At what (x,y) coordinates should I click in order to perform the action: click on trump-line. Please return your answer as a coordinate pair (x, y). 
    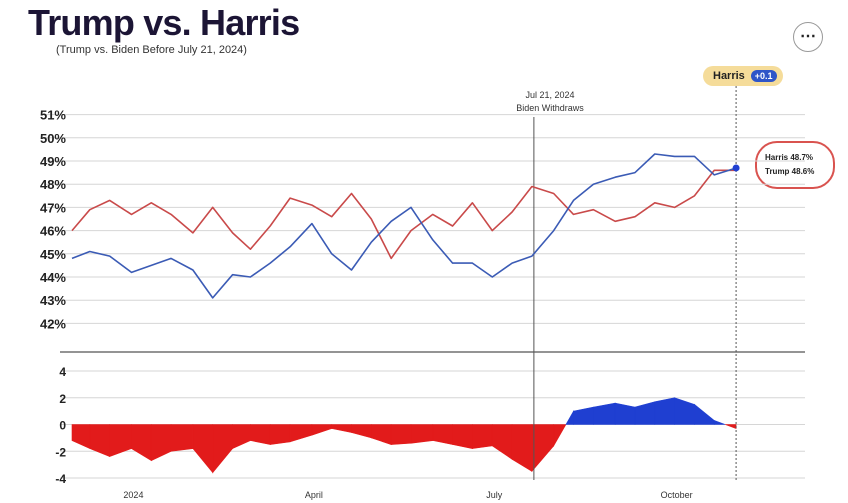
    Looking at the image, I should click on (404, 214).